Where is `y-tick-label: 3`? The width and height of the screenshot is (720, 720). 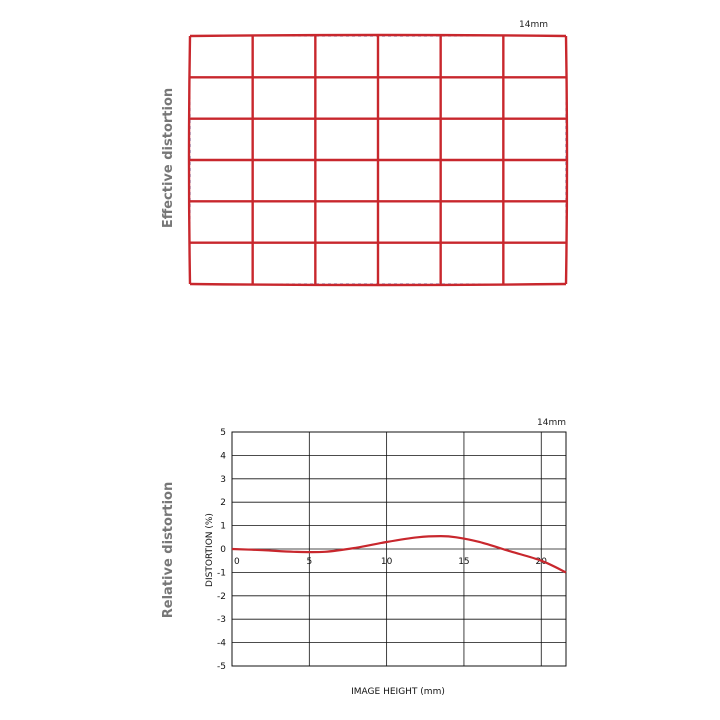 y-tick-label: 3 is located at coordinates (223, 480).